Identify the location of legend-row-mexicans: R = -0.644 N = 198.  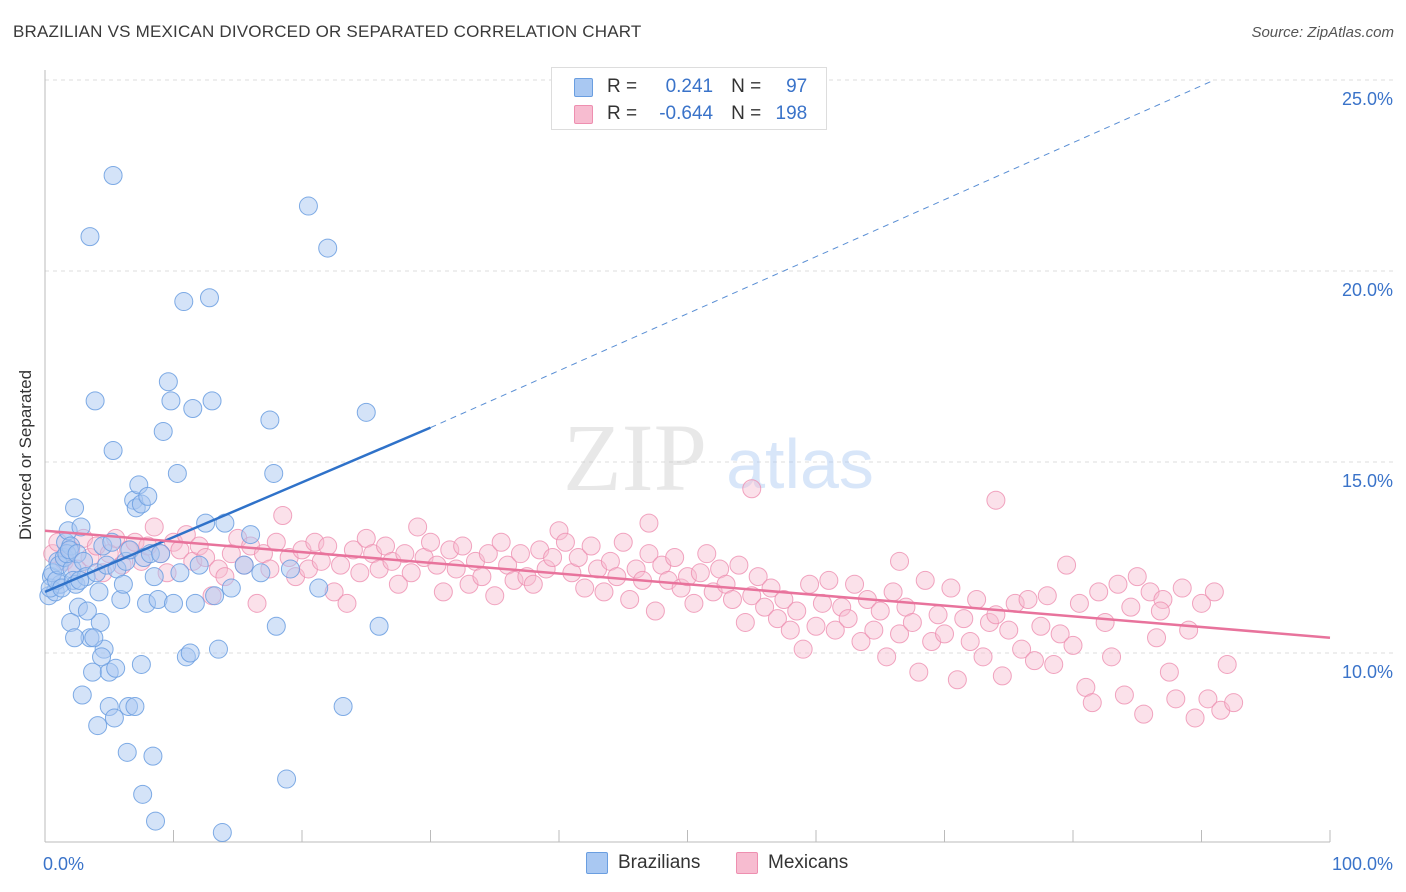
(690, 114).